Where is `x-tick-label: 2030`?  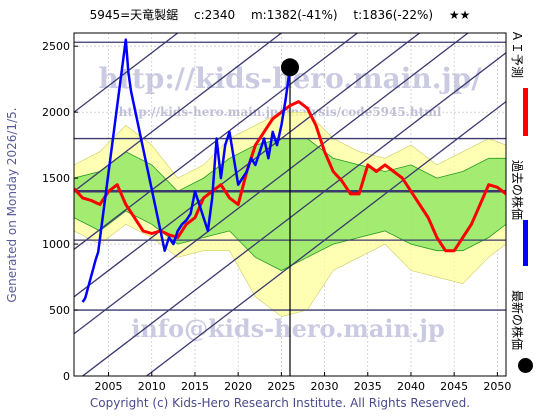 x-tick-label: 2030 is located at coordinates (325, 386).